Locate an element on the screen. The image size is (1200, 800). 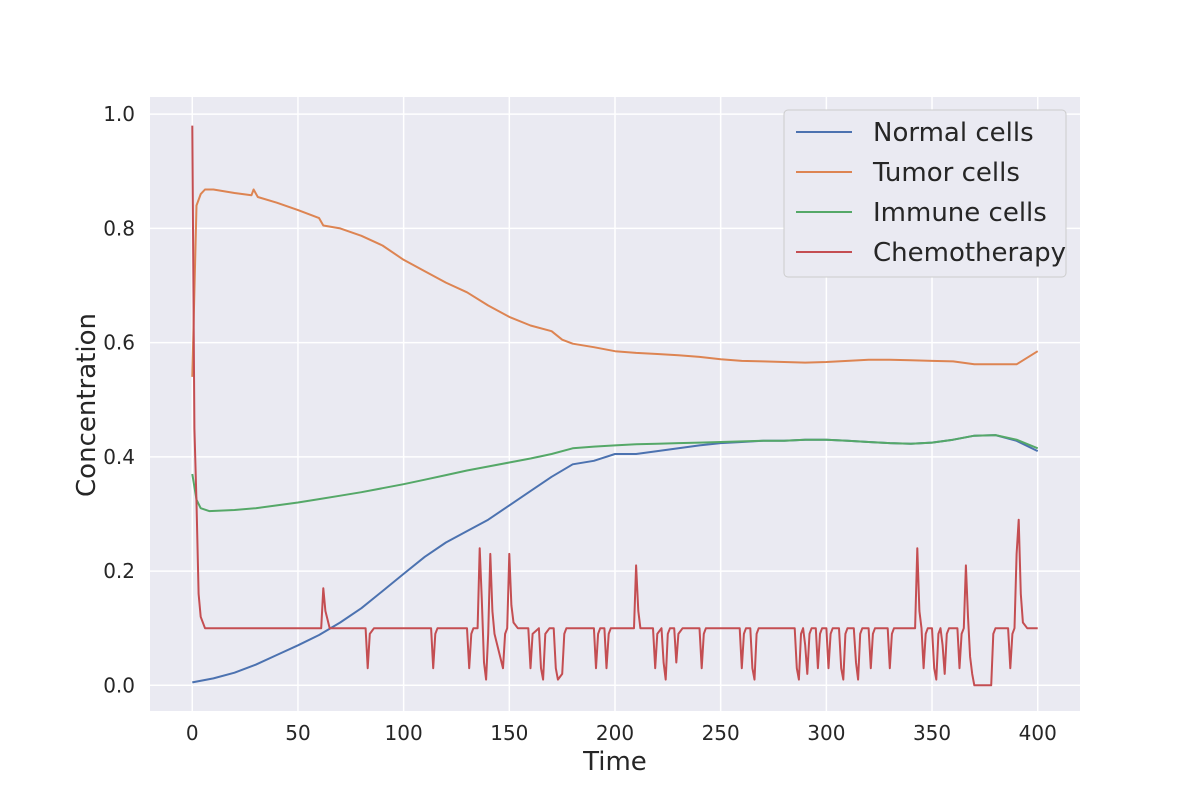
x-tick-label: 350 is located at coordinates (932, 733).